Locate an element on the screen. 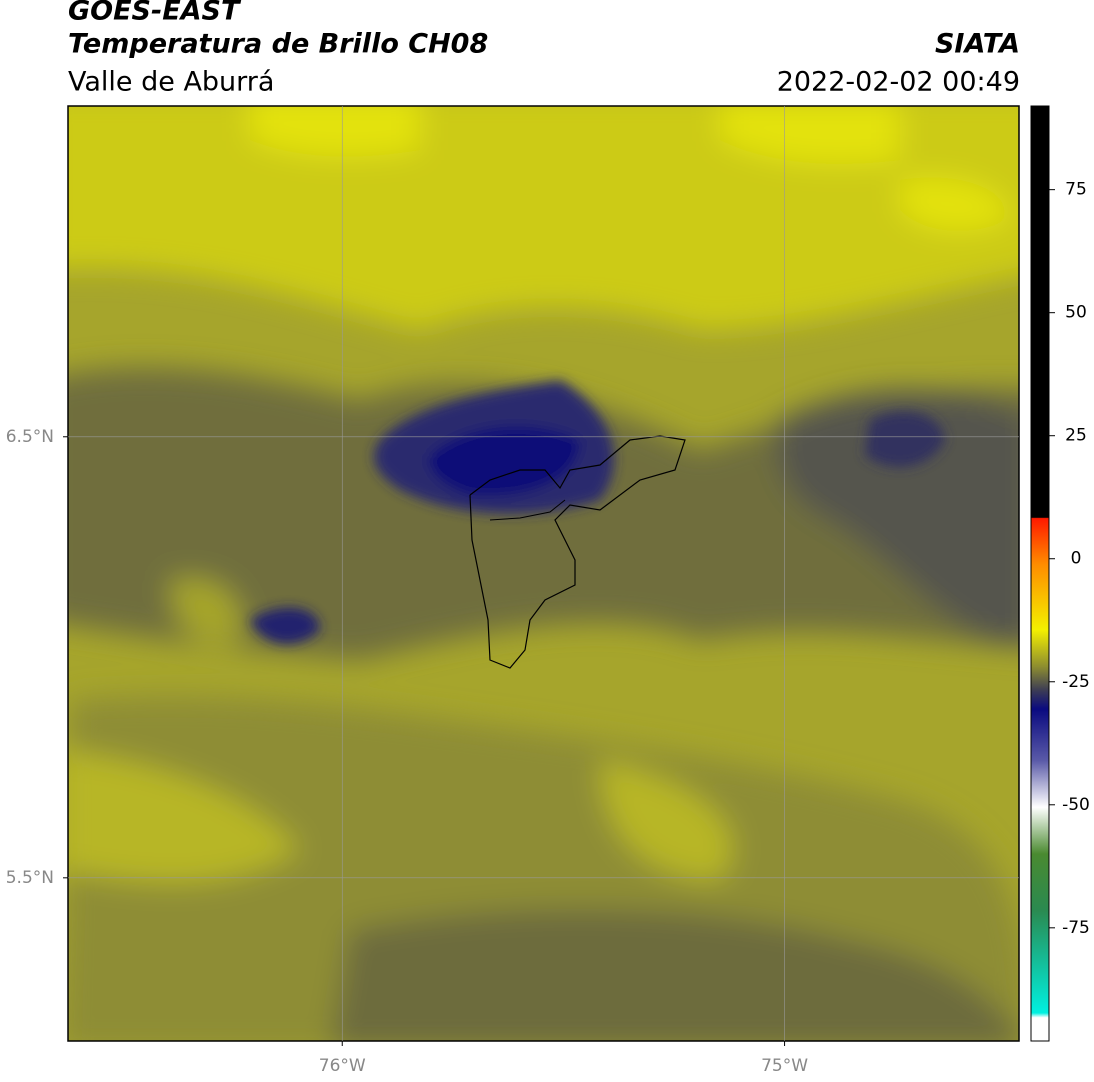 This screenshot has width=1094, height=1082. lat-tick-label: 5.5°N is located at coordinates (30, 878).